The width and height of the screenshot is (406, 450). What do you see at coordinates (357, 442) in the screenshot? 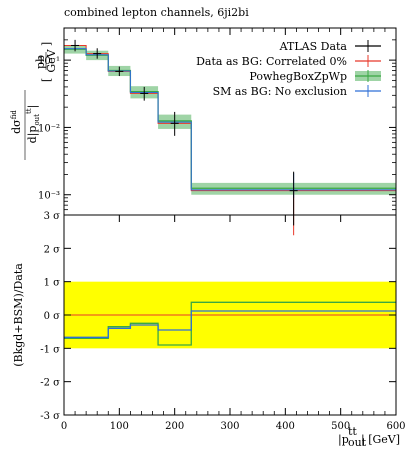
I see `svg-text: out` at bounding box center [357, 442].